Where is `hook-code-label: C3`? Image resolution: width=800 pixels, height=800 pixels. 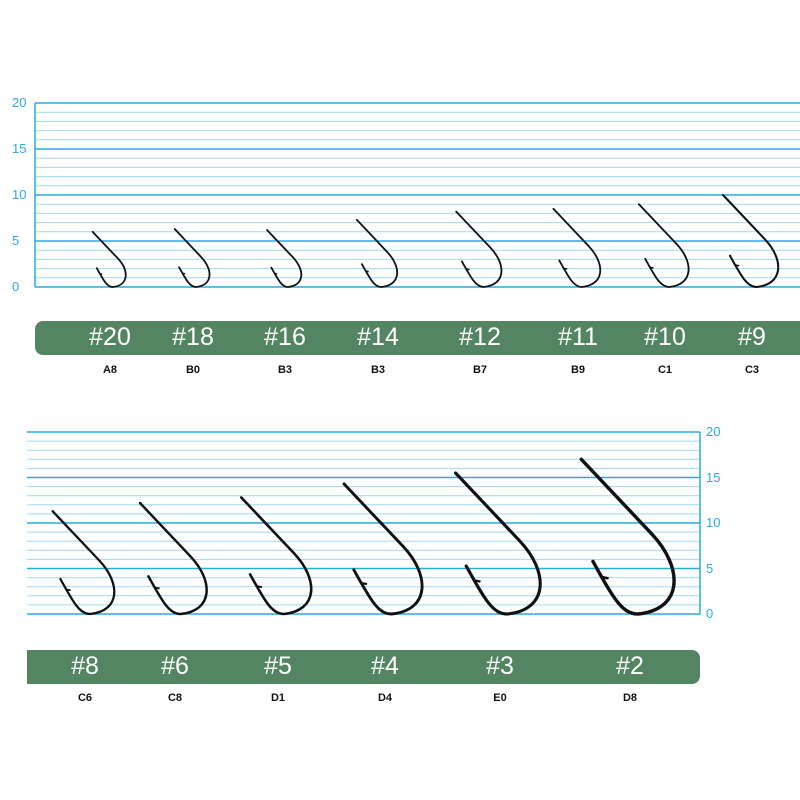 hook-code-label: C3 is located at coordinates (752, 370).